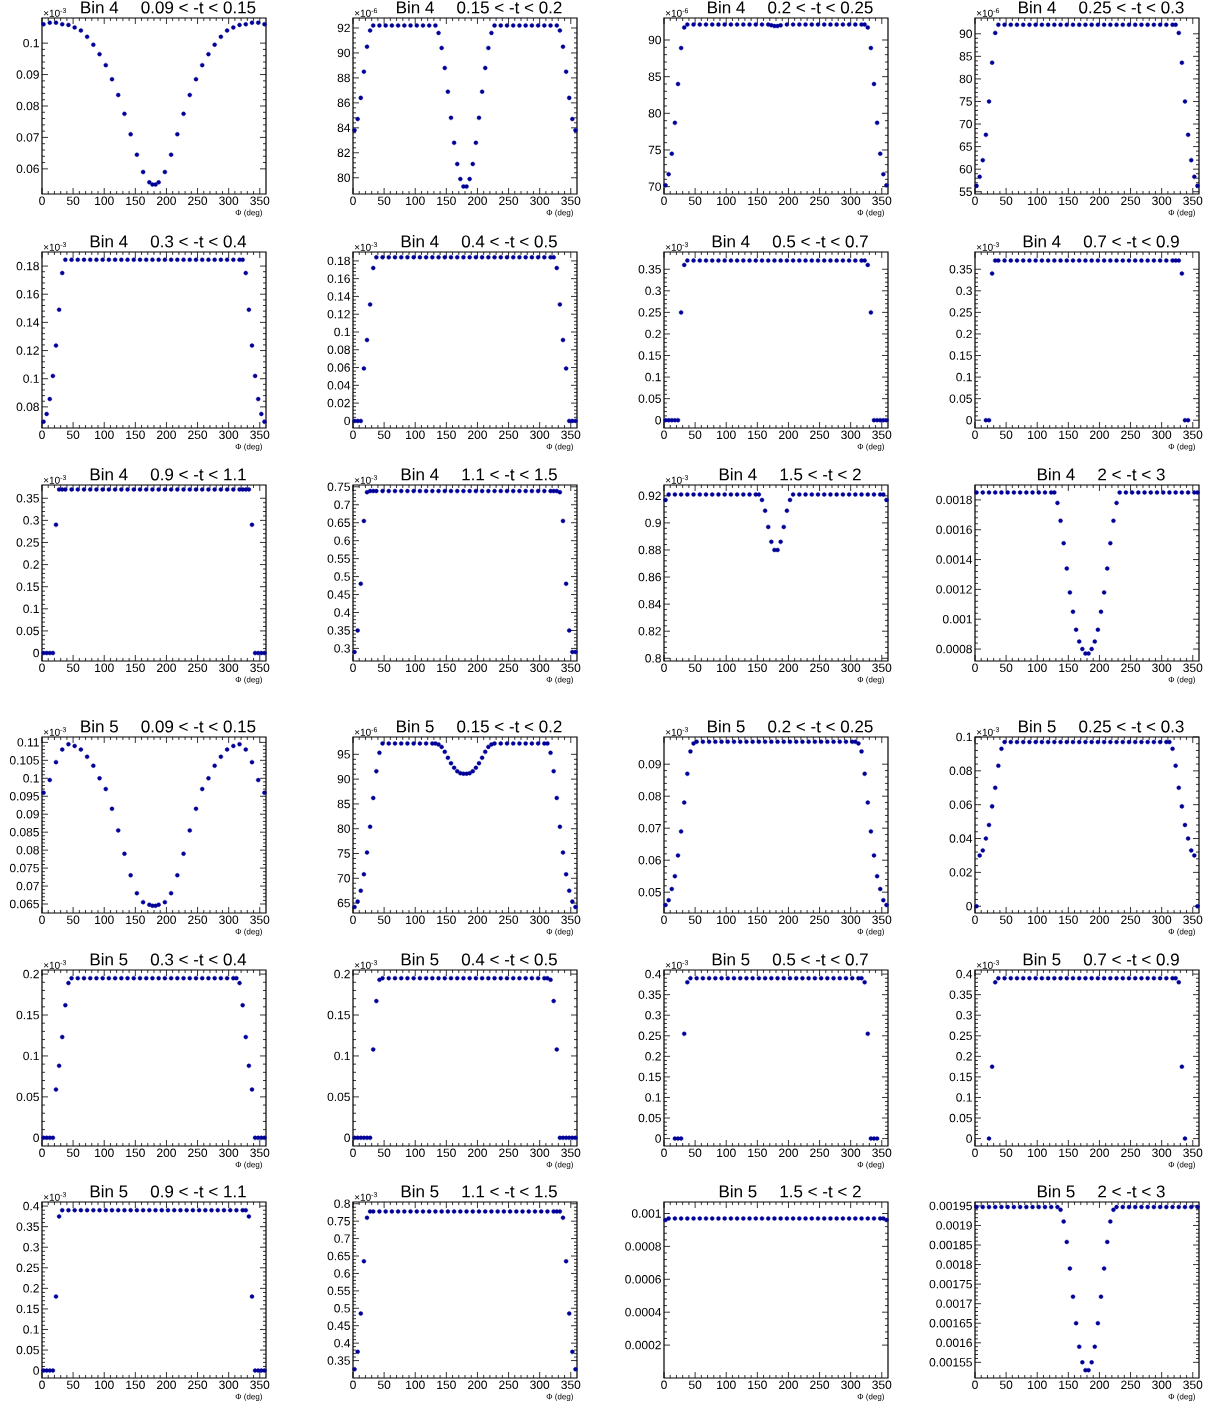  What do you see at coordinates (27, 74) in the screenshot?
I see `y-tick-label: 0.09` at bounding box center [27, 74].